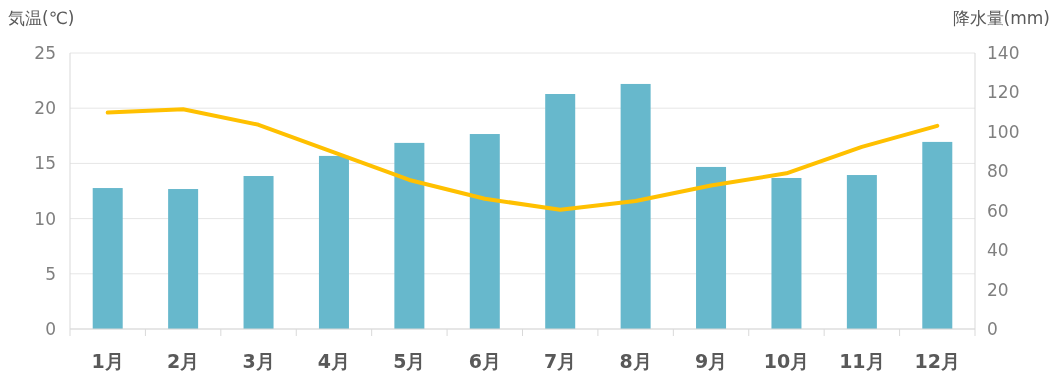 Image resolution: width=1056 pixels, height=387 pixels. What do you see at coordinates (635, 361) in the screenshot?
I see `x-tick-label: 8月` at bounding box center [635, 361].